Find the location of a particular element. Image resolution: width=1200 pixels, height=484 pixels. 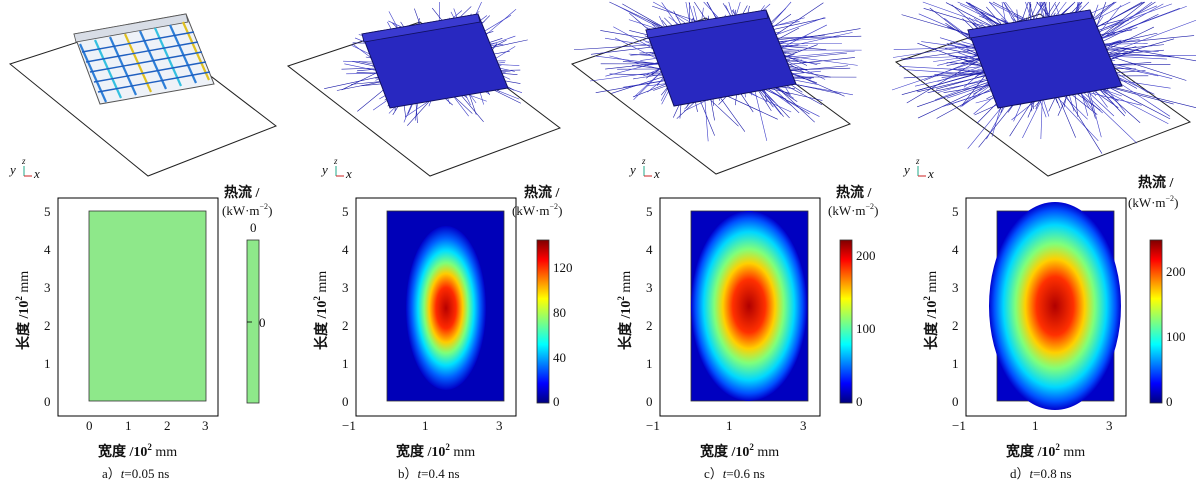

panel-c-ylabel: 长度 /102 mm is located at coordinates (625, 310).